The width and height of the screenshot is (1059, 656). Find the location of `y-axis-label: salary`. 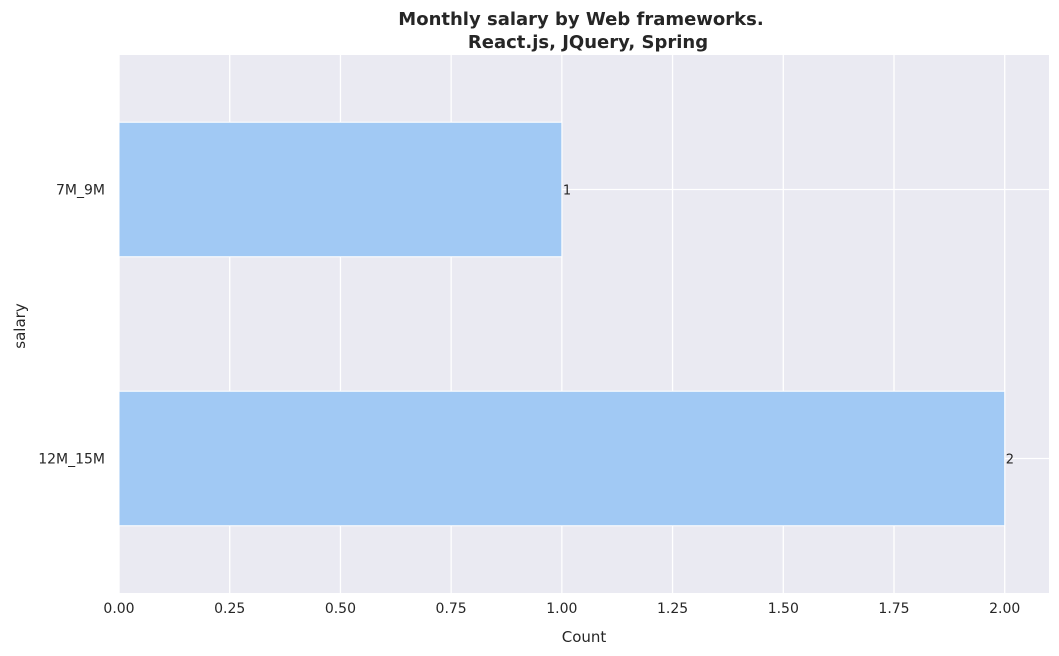

y-axis-label: salary is located at coordinates (20, 326).